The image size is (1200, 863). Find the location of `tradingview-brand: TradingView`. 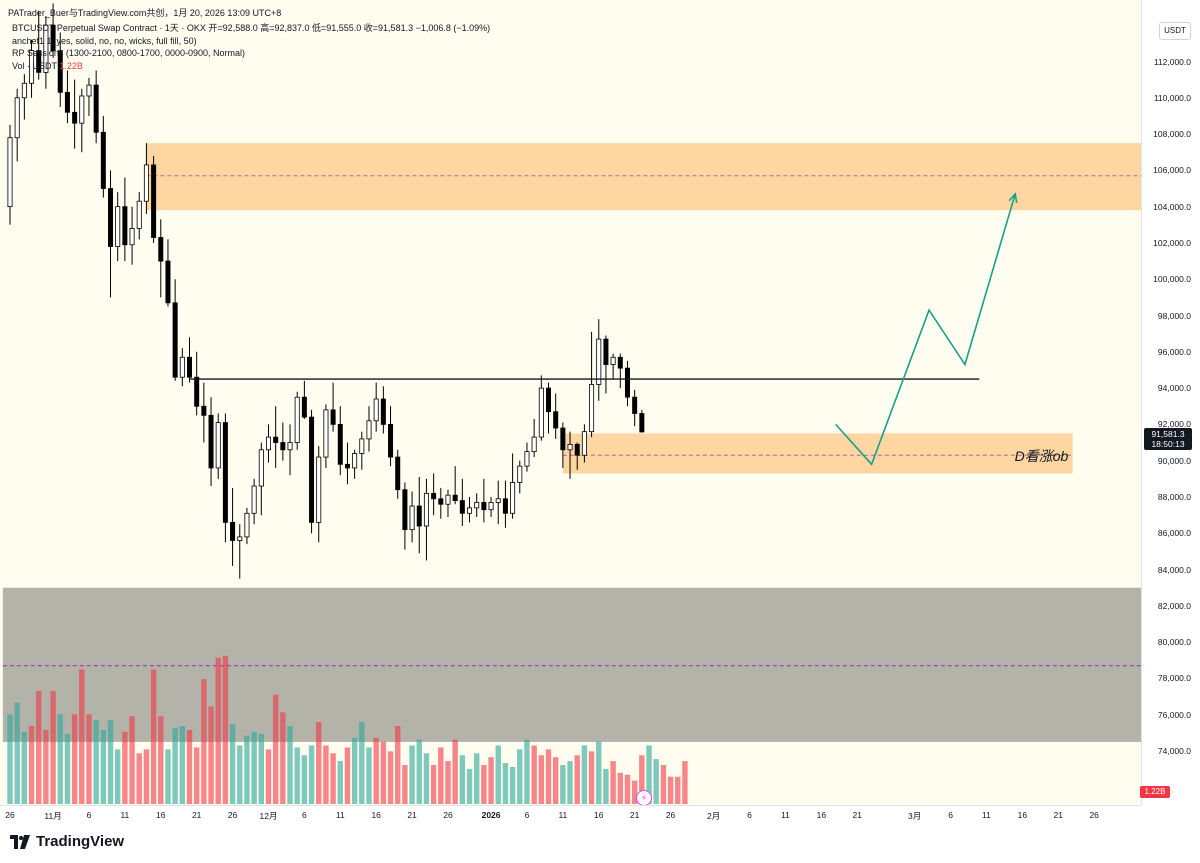

tradingview-brand: TradingView is located at coordinates (67, 841).